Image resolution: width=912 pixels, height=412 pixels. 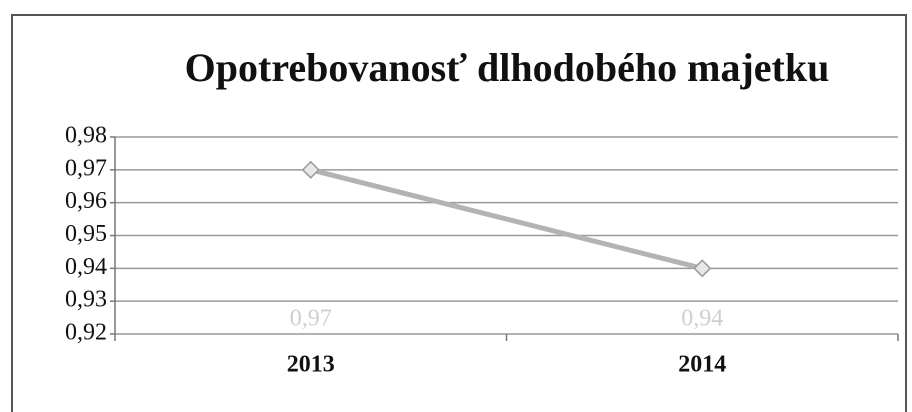 What do you see at coordinates (86, 168) in the screenshot?
I see `y-tick-label: 0,97` at bounding box center [86, 168].